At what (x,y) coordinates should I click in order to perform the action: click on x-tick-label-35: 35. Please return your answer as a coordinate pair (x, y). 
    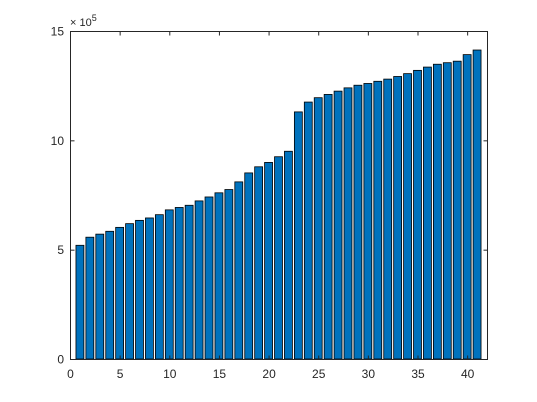
    Looking at the image, I should click on (418, 374).